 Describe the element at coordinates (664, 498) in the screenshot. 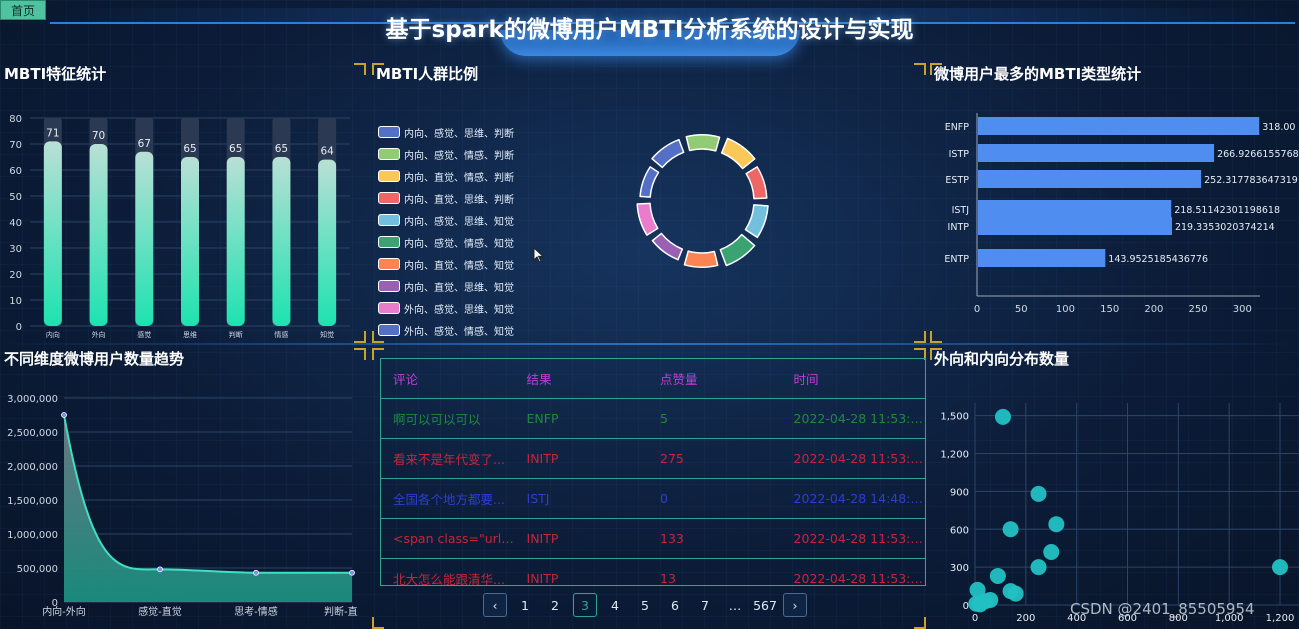

I see `cell-likes: 0` at that location.